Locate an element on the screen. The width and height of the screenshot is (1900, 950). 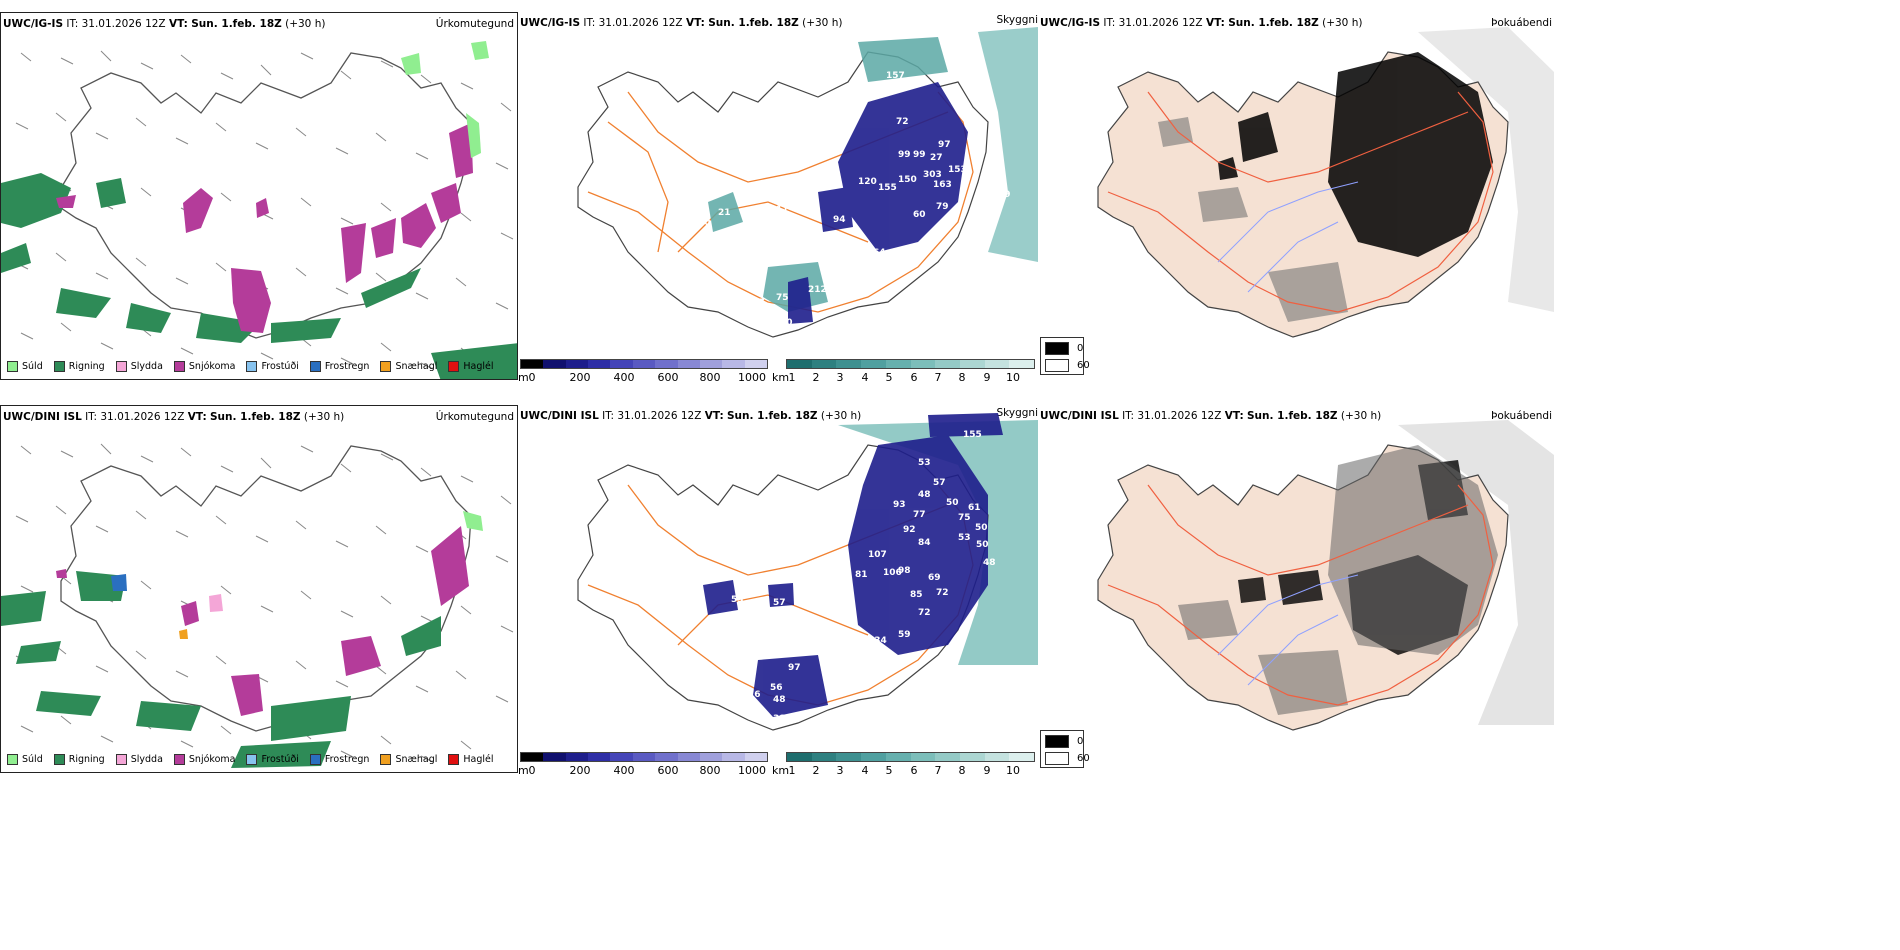
precip-sleet-areas is located at coordinates (216, 603).